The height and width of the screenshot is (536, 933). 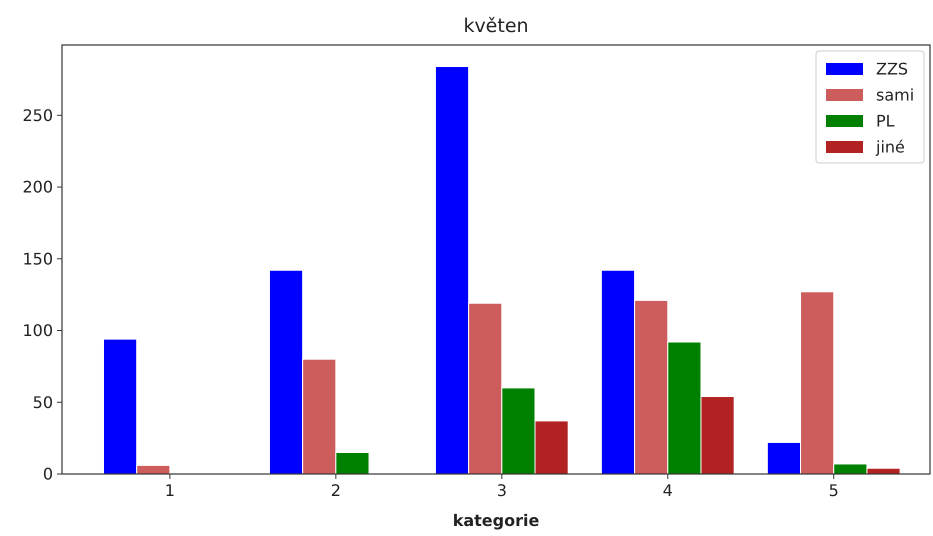 I want to click on y-tick-label: 0, so click(x=47, y=474).